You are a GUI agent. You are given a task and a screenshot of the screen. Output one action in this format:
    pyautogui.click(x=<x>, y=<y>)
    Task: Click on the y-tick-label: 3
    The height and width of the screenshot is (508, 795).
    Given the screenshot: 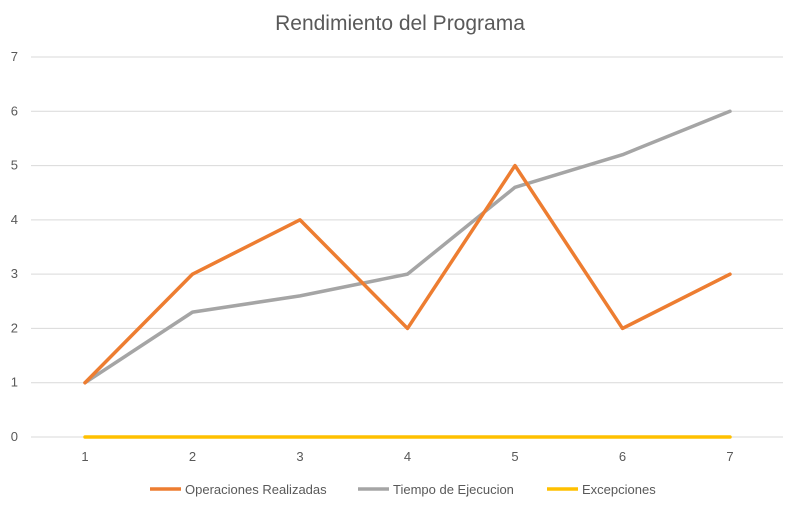 What is the action you would take?
    pyautogui.click(x=14, y=273)
    